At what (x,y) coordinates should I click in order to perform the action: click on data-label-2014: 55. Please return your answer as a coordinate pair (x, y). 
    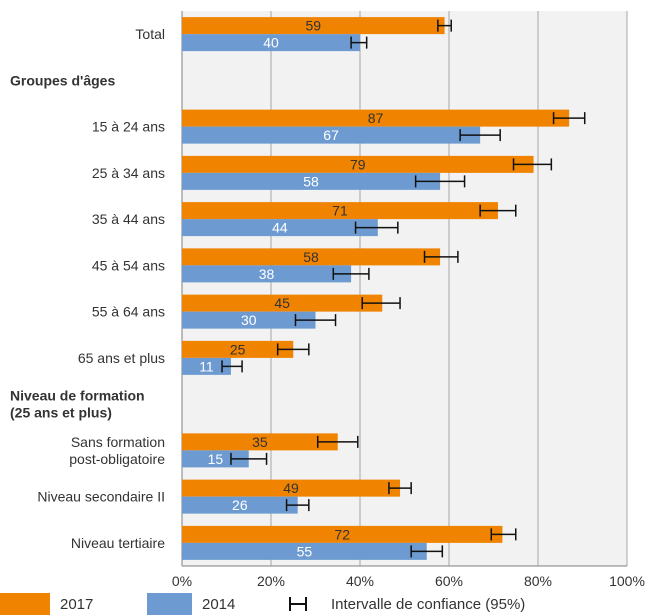
    Looking at the image, I should click on (305, 551).